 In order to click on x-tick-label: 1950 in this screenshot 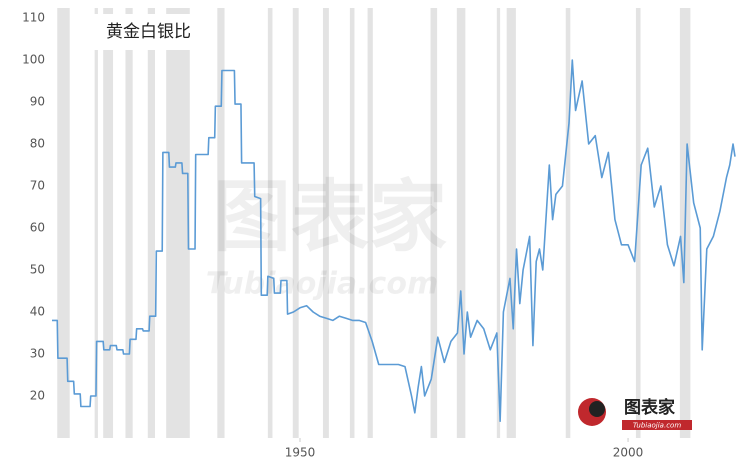, I will do `click(300, 453)`.